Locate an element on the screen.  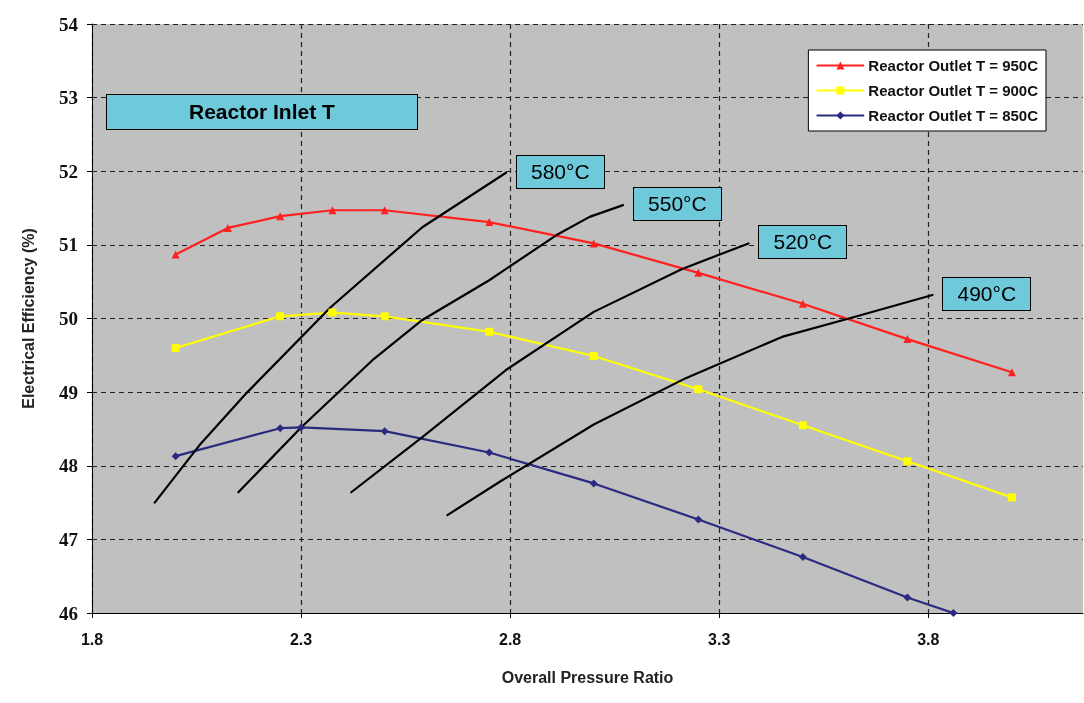
legend-label: Reactor Outlet T = 950C is located at coordinates (953, 65).